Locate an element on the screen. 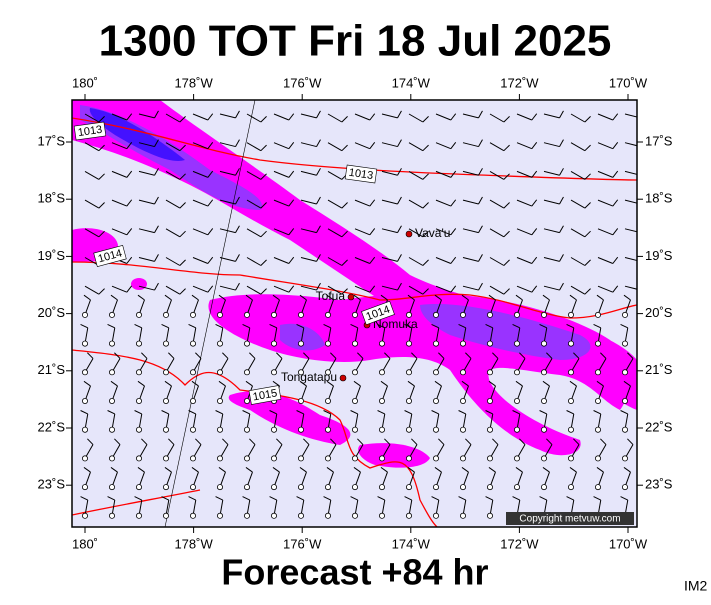 The width and height of the screenshot is (711, 605). isobar-line is located at coordinates (136, 502).